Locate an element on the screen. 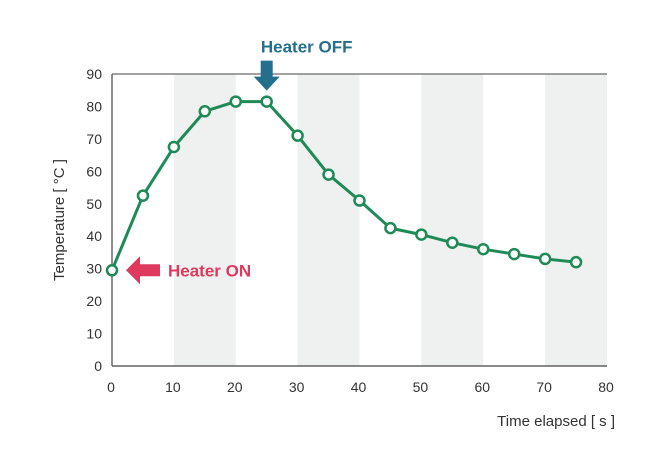 The height and width of the screenshot is (468, 670). y-tick-label: 40 is located at coordinates (94, 236).